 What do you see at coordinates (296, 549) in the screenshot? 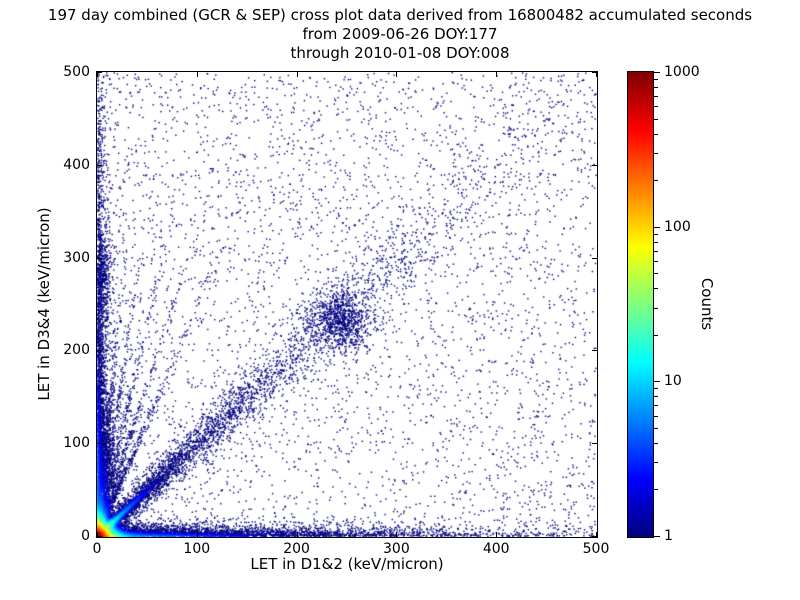
I see `x-tick-label: 200` at bounding box center [296, 549].